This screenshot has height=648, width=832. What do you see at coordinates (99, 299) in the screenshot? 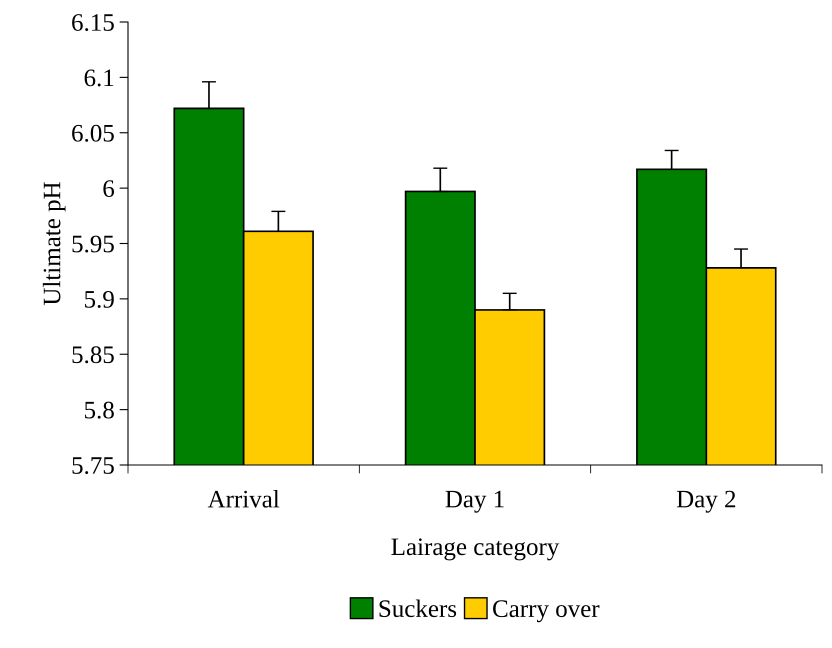
I see `y-tick-label: 5.9` at bounding box center [99, 299].